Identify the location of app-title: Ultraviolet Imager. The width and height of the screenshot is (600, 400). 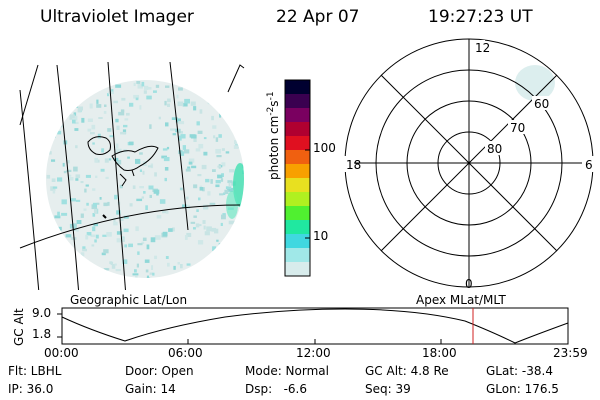
(117, 17).